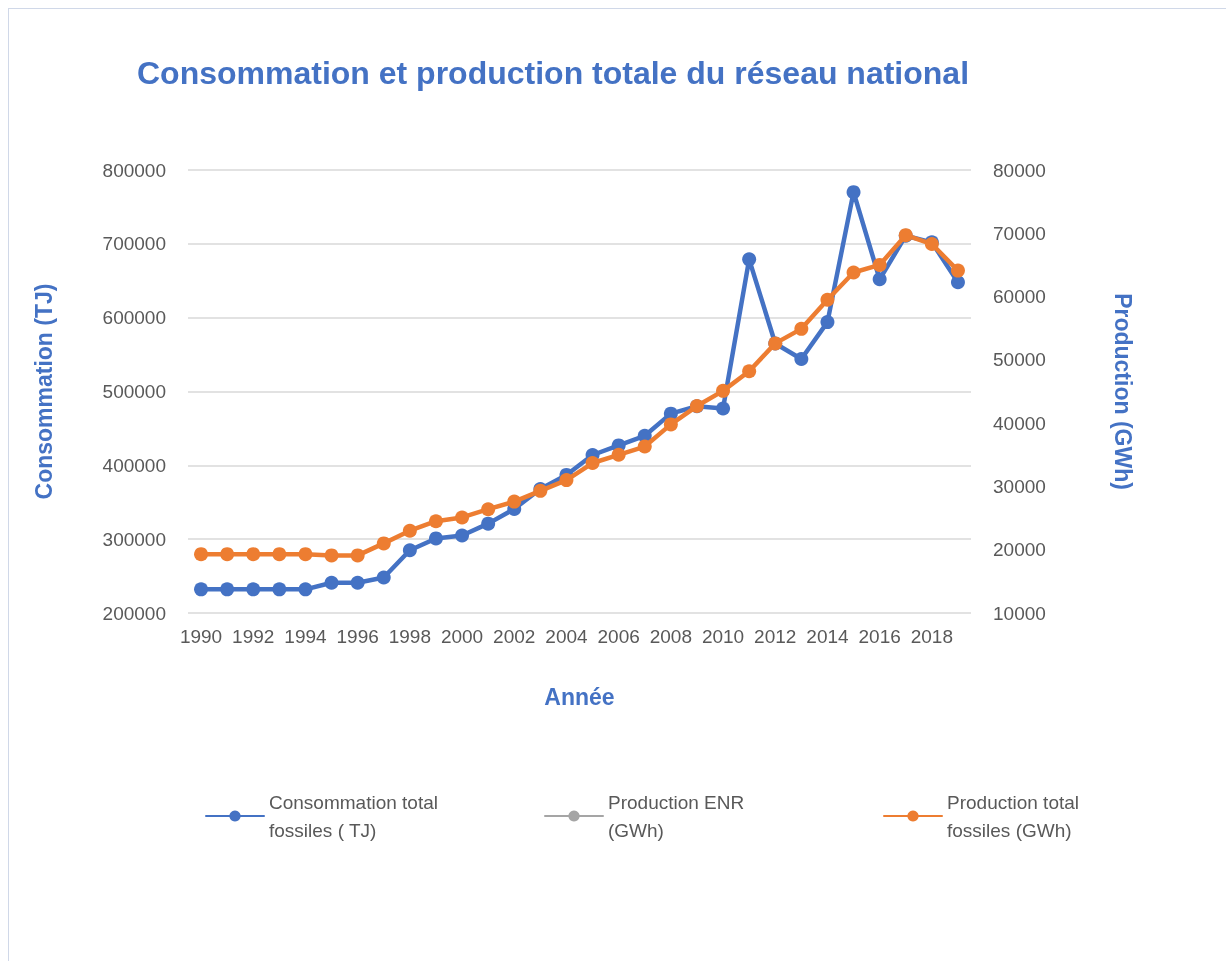  Describe the element at coordinates (723, 636) in the screenshot. I see `x-tick-label: 2010` at that location.